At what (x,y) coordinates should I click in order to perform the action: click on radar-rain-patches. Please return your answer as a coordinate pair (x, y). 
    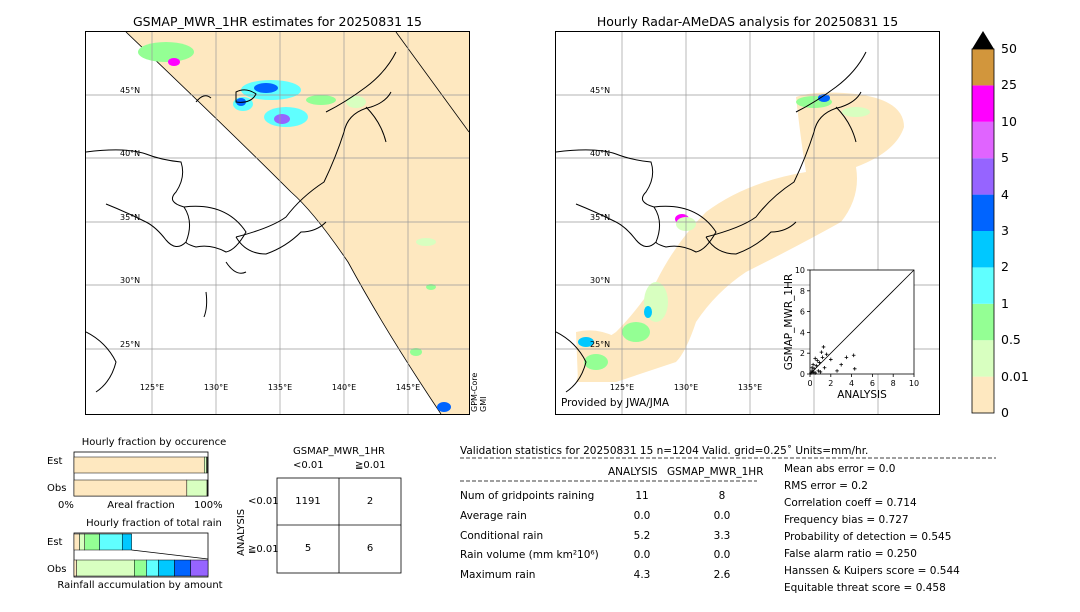
    Looking at the image, I should click on (724, 232).